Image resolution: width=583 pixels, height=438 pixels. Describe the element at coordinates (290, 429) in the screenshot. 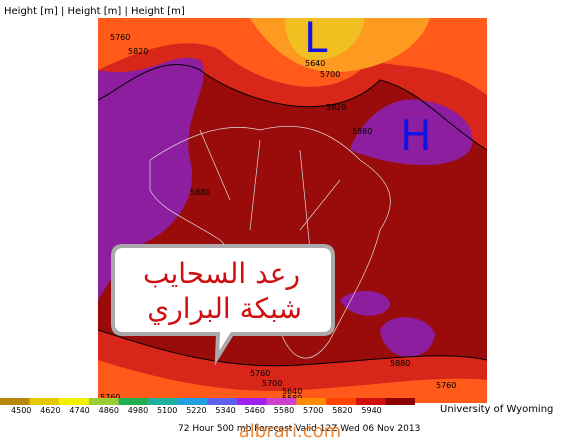

I see `watermark: albrari.com` at that location.